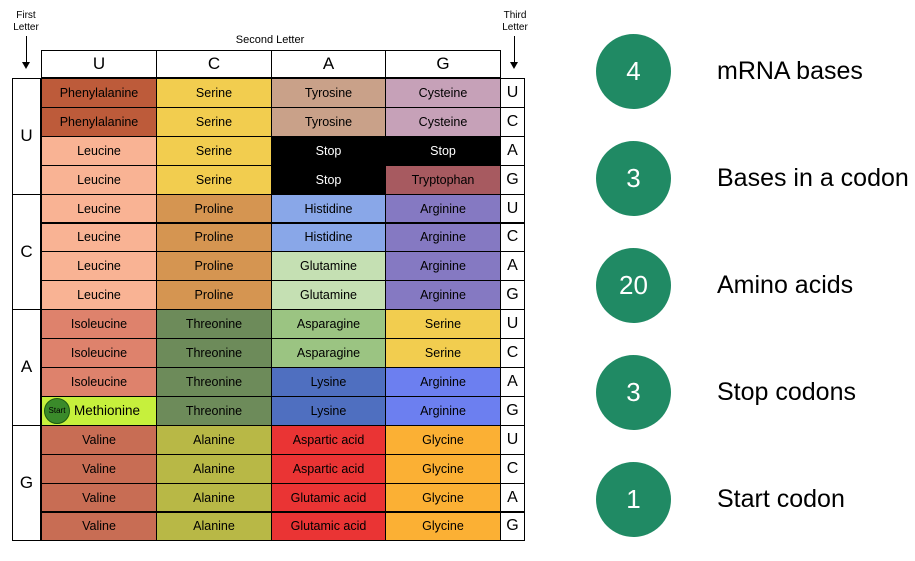 The width and height of the screenshot is (915, 561). I want to click on stat-label: Amino acids, so click(785, 285).